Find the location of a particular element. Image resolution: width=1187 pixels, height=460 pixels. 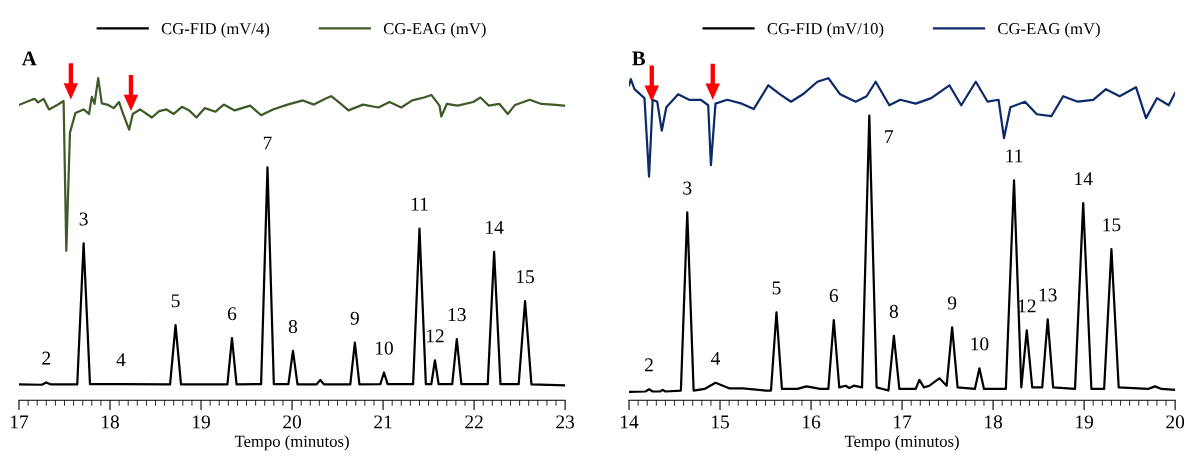

x-tick-label: 23 is located at coordinates (565, 422).